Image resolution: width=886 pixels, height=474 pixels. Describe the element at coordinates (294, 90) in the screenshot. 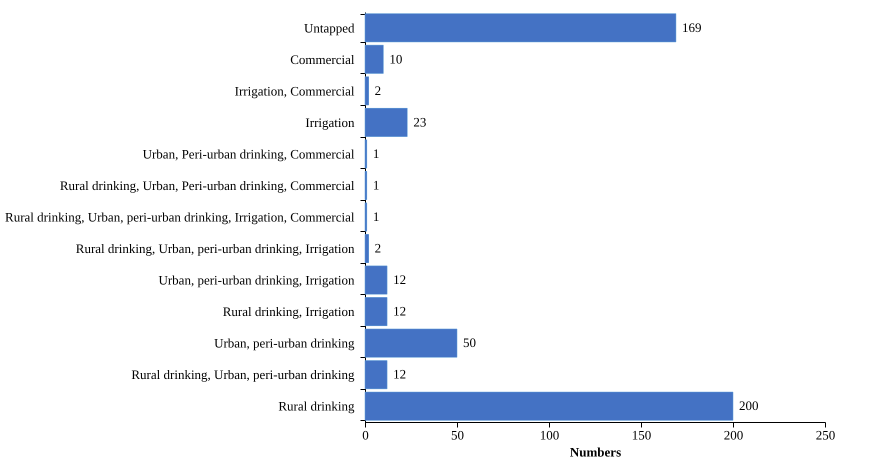

I see `y-tick-label: Irrigation, Commercial` at that location.